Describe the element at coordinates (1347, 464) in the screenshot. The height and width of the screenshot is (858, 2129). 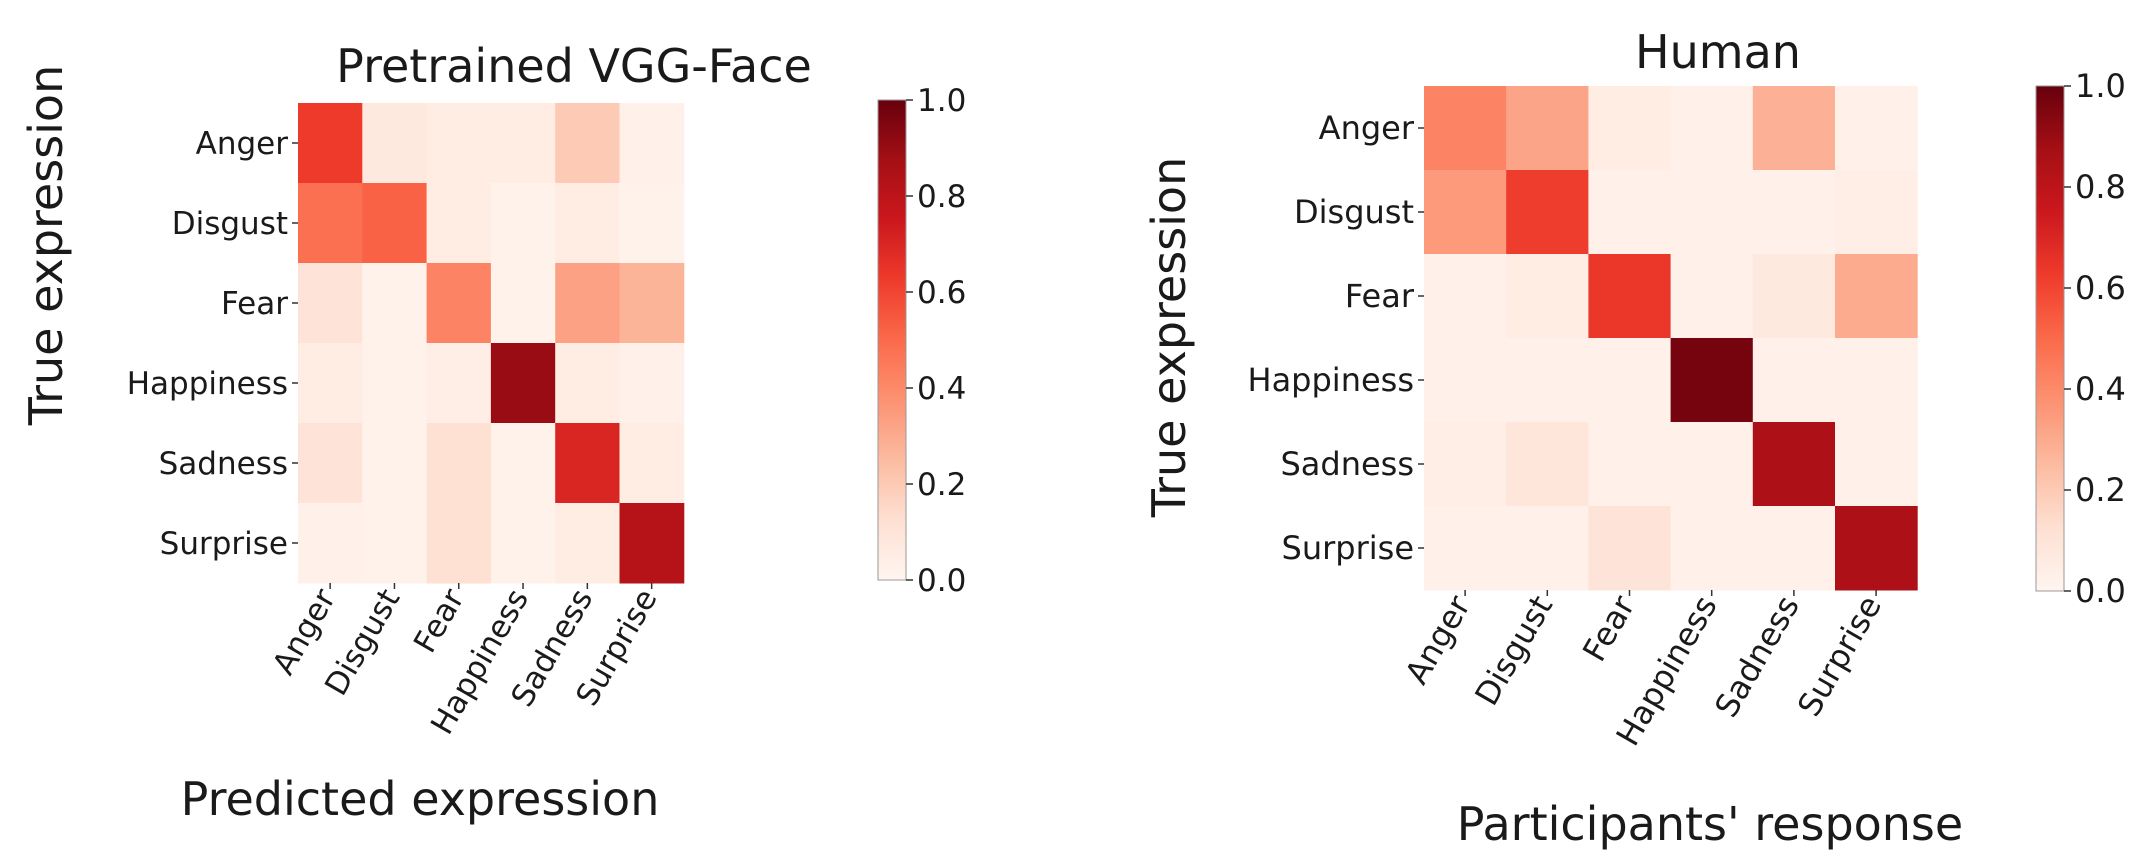
I see `y-tick-label: Sadness` at that location.